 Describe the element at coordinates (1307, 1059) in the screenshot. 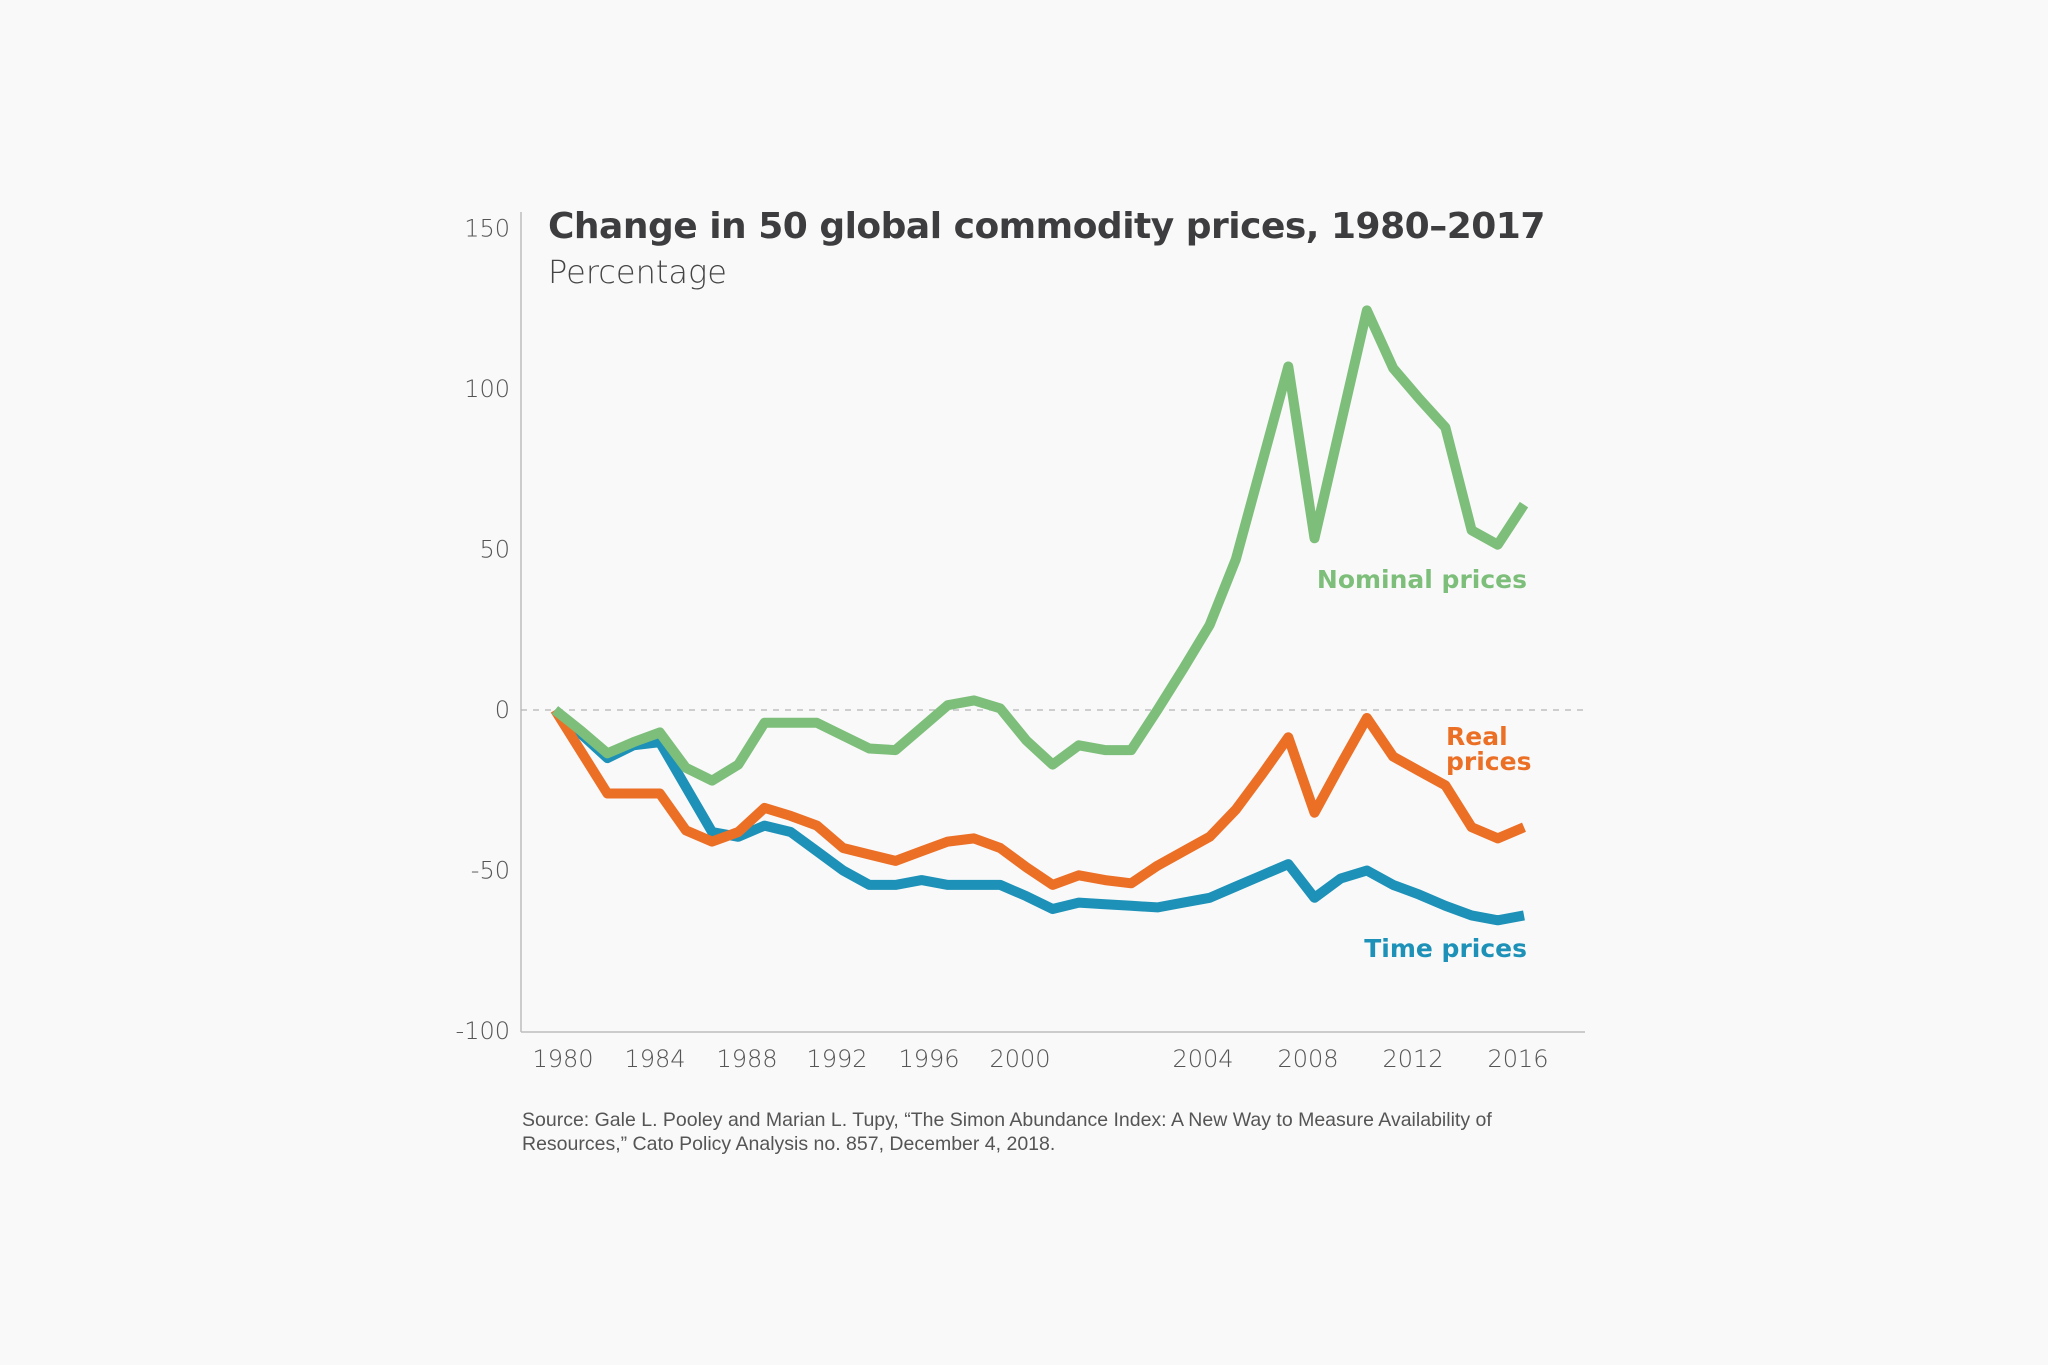

I see `x-tick-label: 2008` at that location.